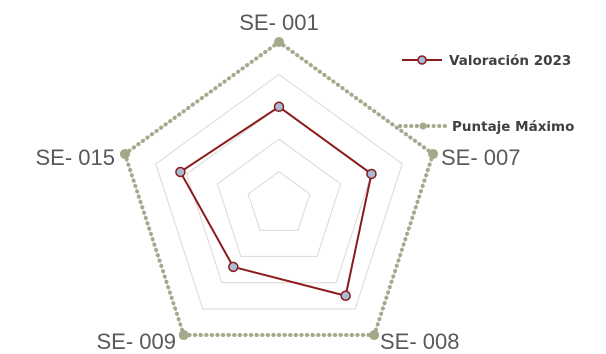  I want to click on axis-label-1: SE- 007, so click(481, 157).